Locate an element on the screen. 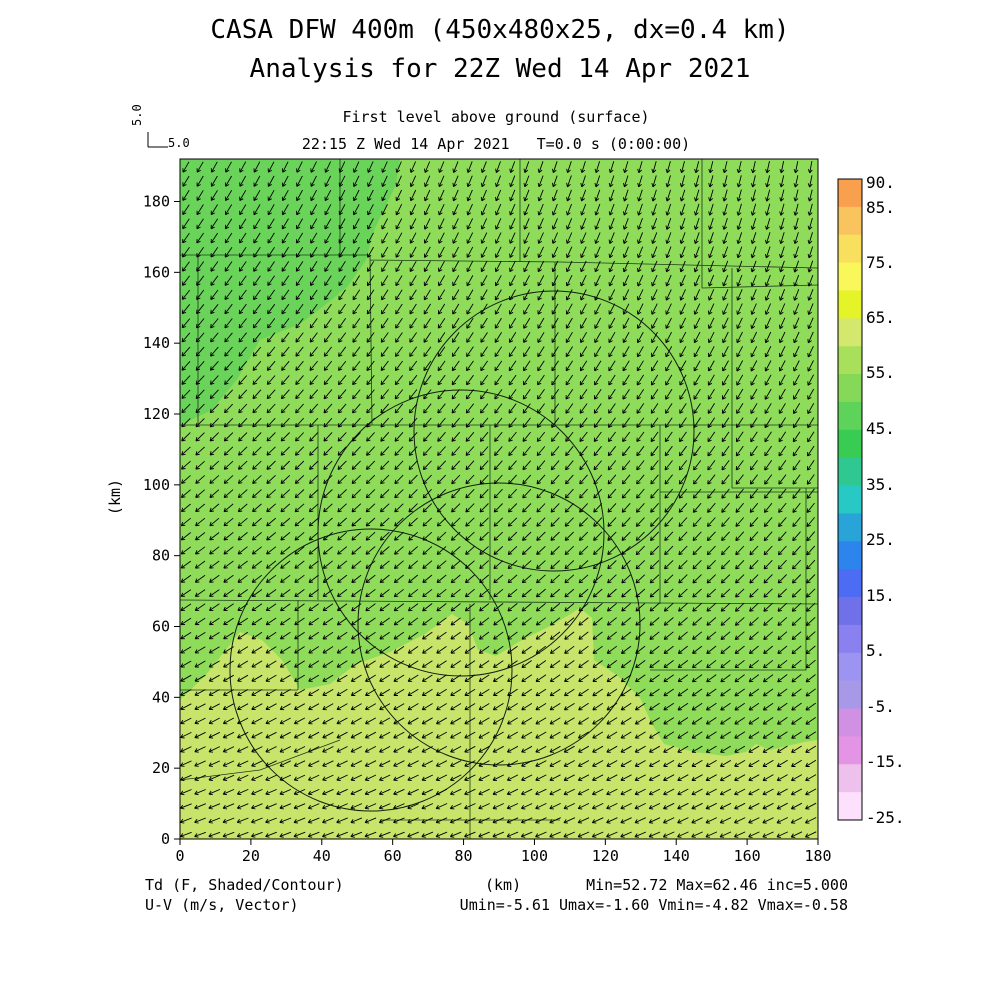 Image resolution: width=1000 pixels, height=1000 pixels. y-tick-label: 20 is located at coordinates (161, 768).